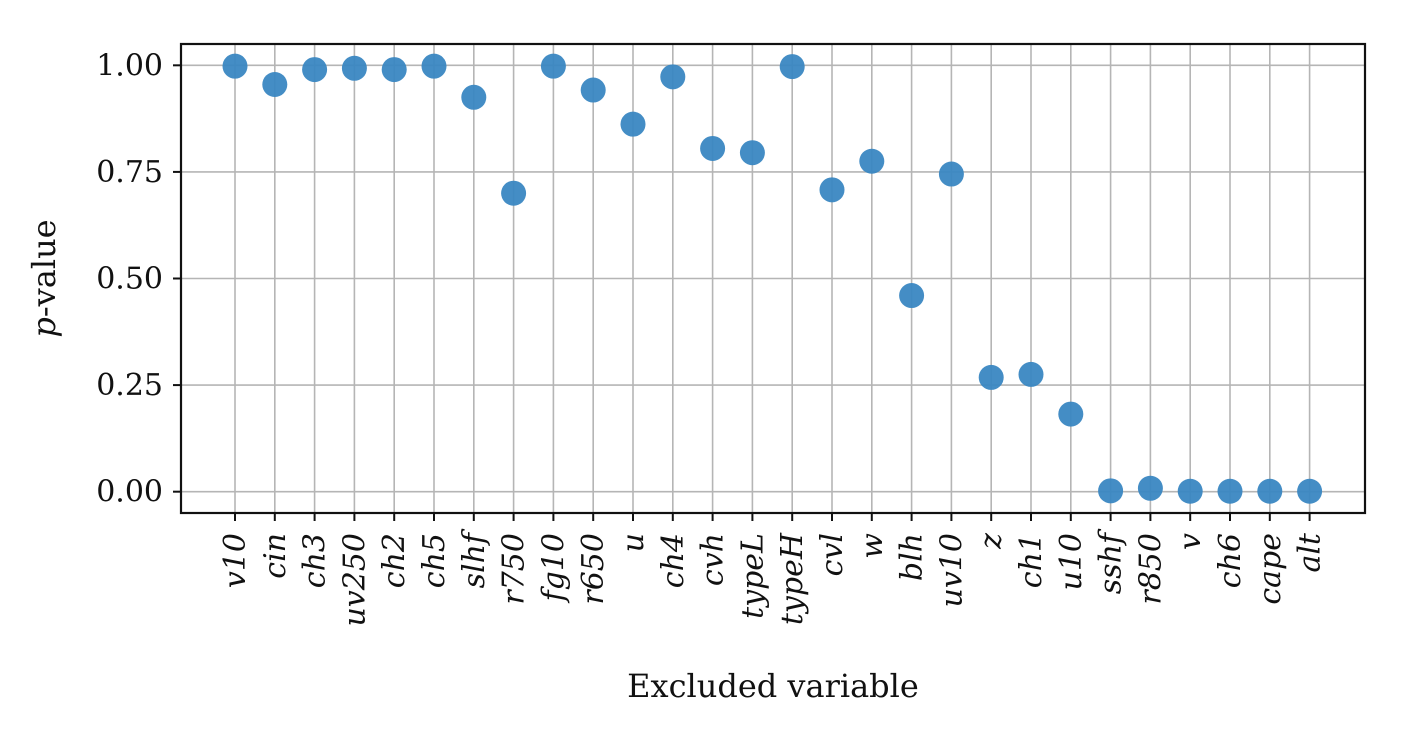 The image size is (1410, 750). What do you see at coordinates (1230, 560) in the screenshot?
I see `x-tick-label-ch6: ch6` at bounding box center [1230, 560].